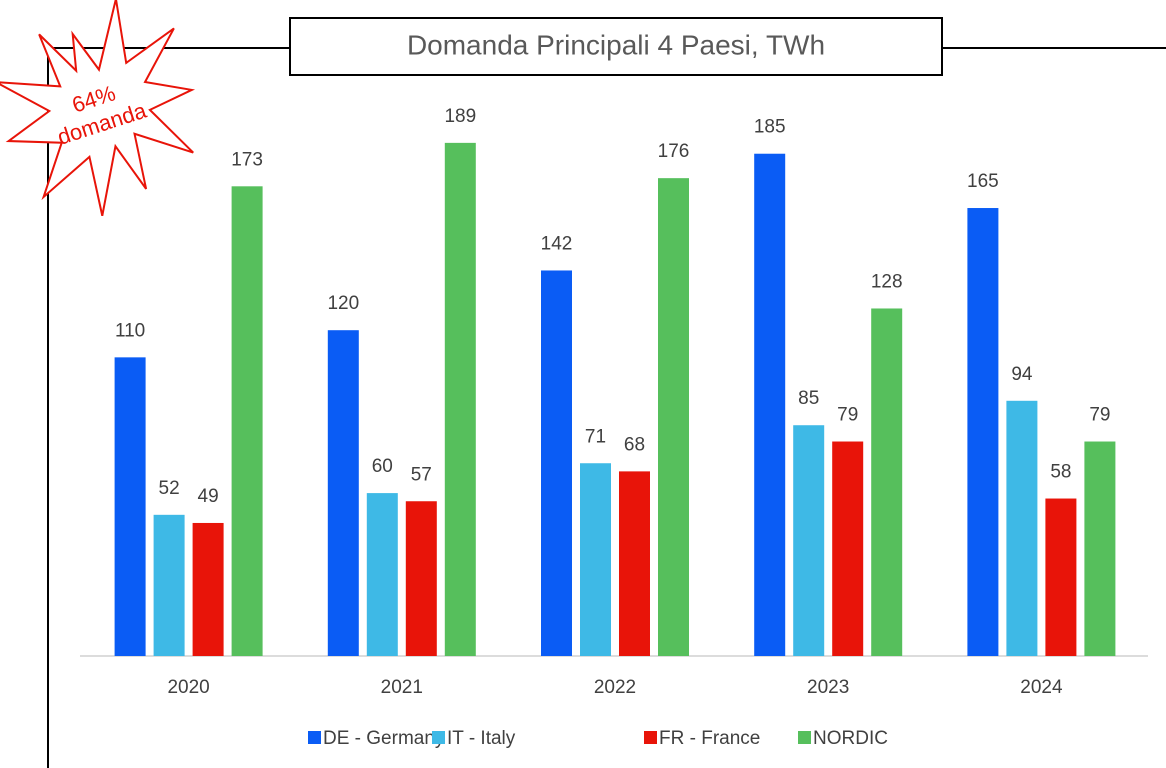  Describe the element at coordinates (247, 159) in the screenshot. I see `data-label: 173` at that location.